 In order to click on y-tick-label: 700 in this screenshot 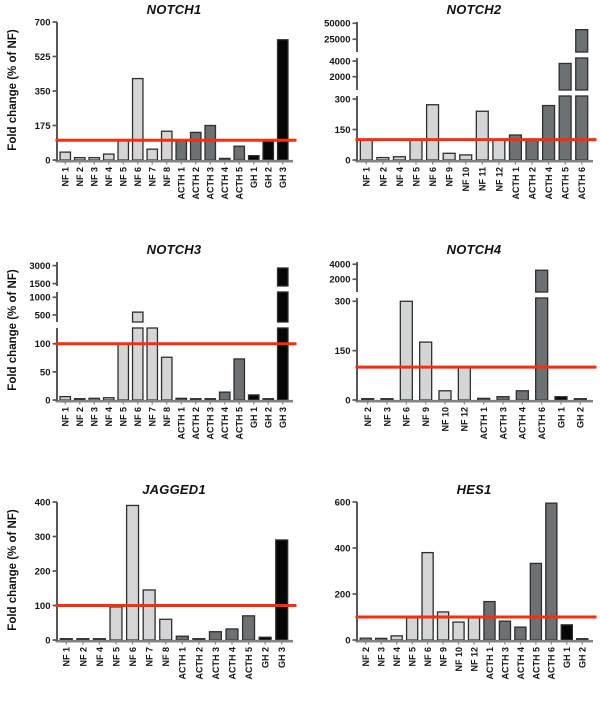, I will do `click(43, 22)`.